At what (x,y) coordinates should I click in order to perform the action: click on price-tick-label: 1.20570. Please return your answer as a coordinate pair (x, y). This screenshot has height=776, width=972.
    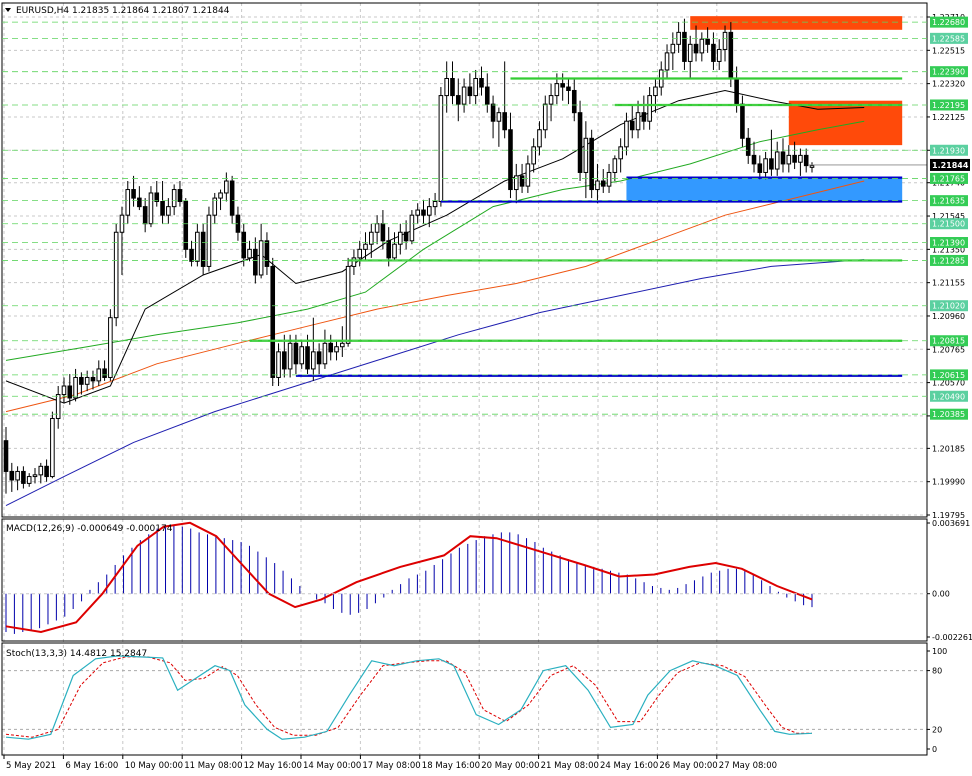
    Looking at the image, I should click on (948, 383).